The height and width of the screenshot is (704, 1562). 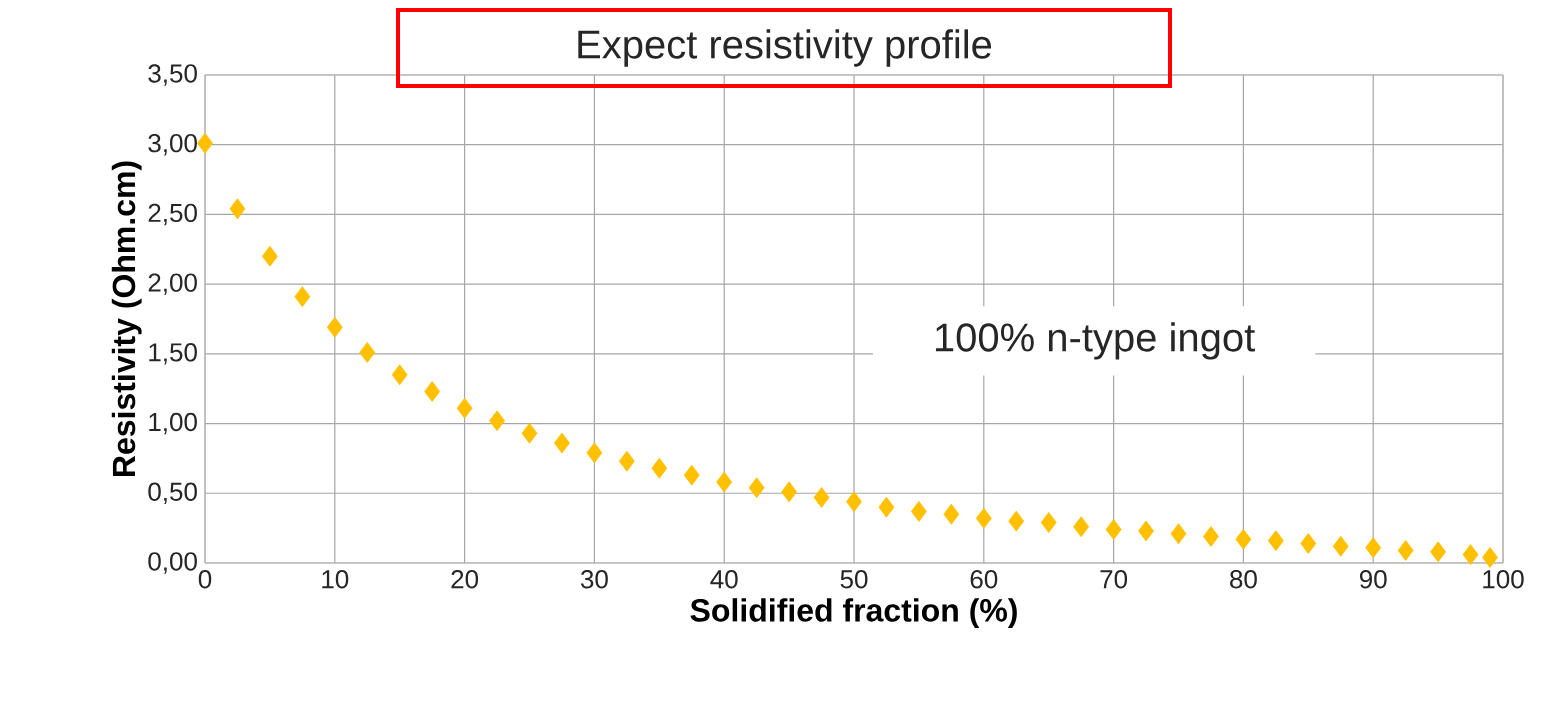 What do you see at coordinates (172, 144) in the screenshot?
I see `y-tick-label: 3,00` at bounding box center [172, 144].